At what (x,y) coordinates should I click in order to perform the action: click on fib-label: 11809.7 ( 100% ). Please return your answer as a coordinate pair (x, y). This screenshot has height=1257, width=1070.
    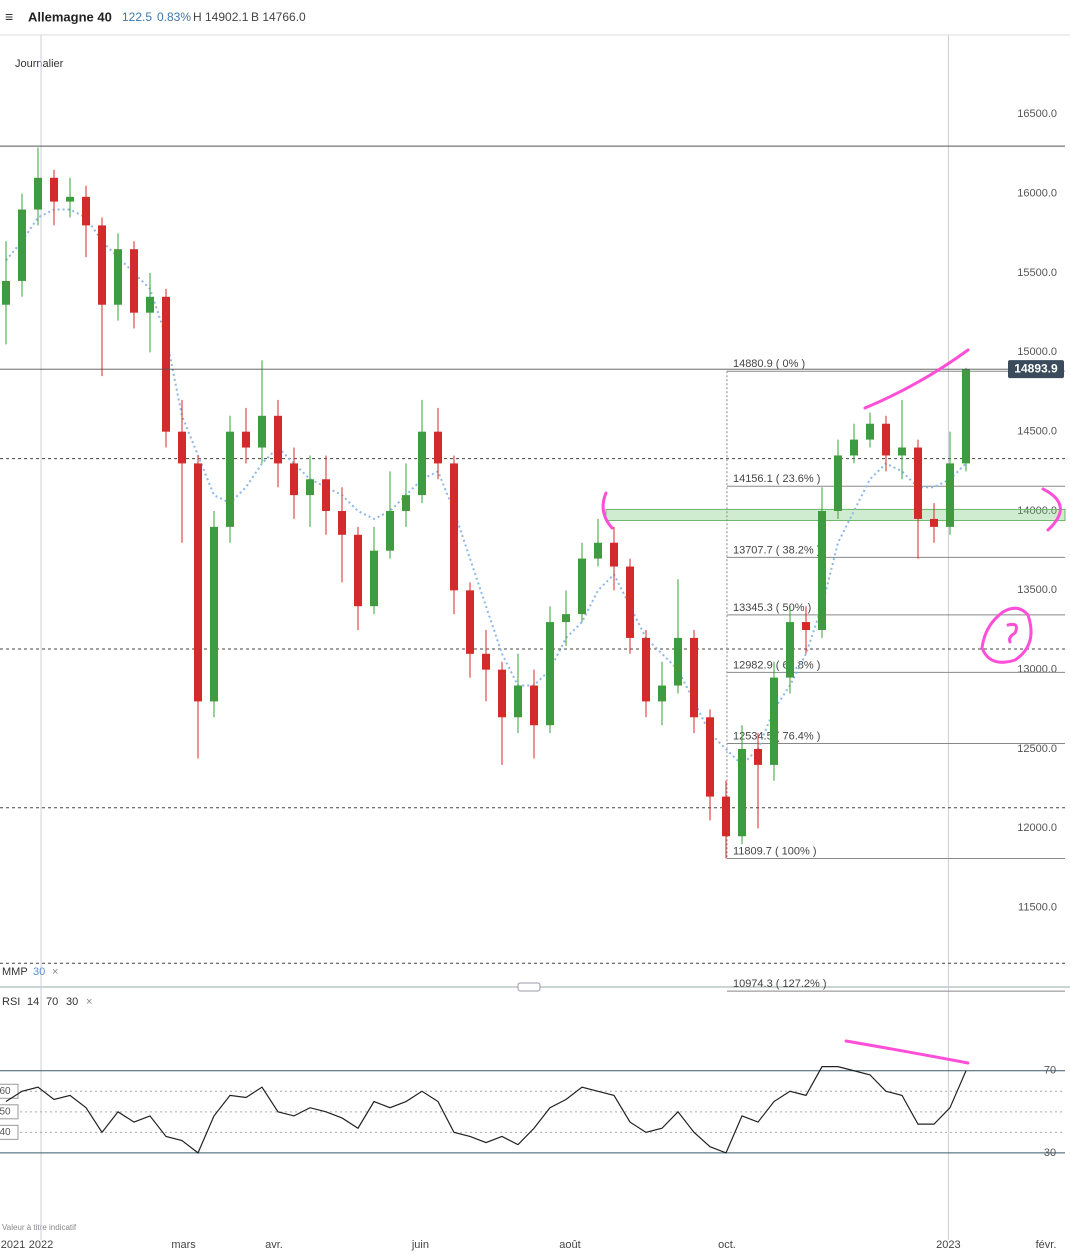
    Looking at the image, I should click on (775, 851).